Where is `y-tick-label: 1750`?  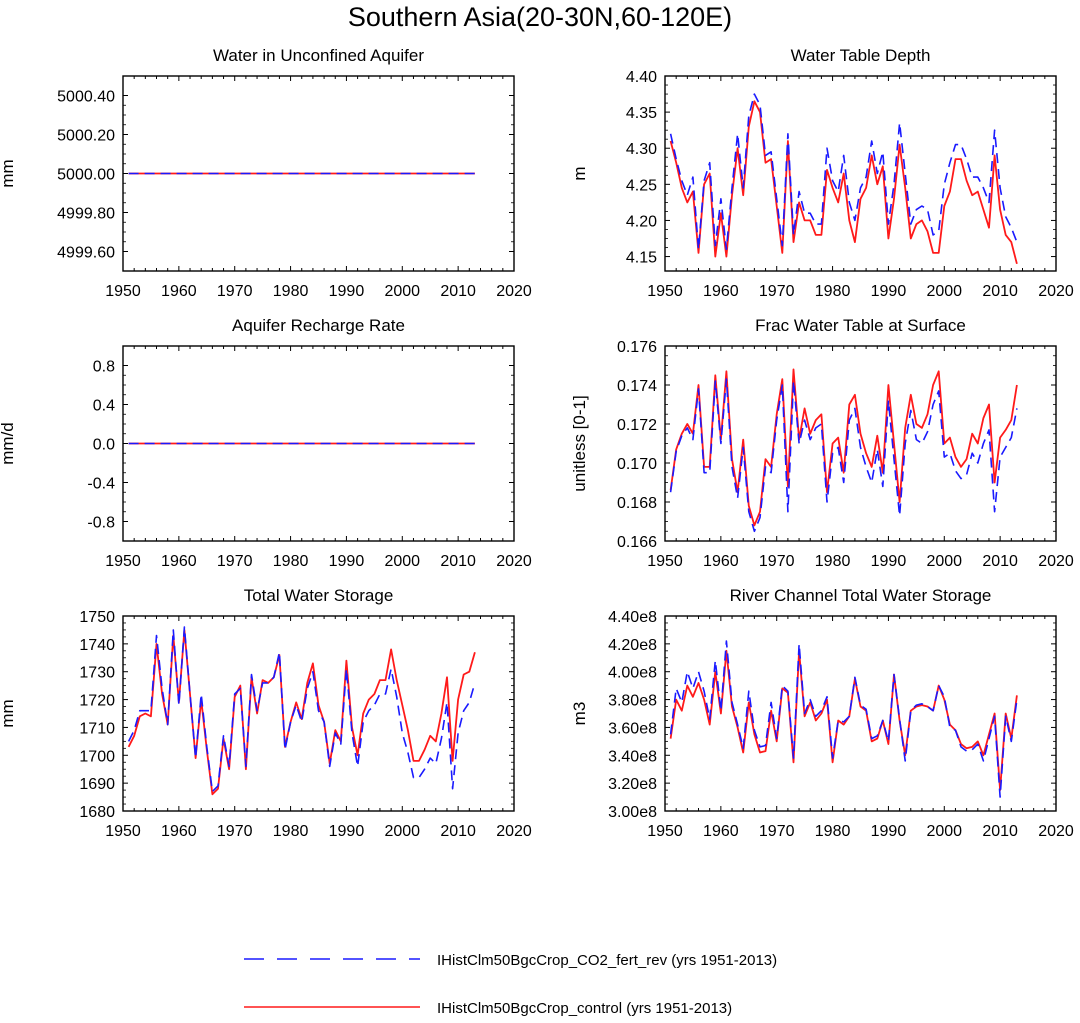 y-tick-label: 1750 is located at coordinates (97, 617).